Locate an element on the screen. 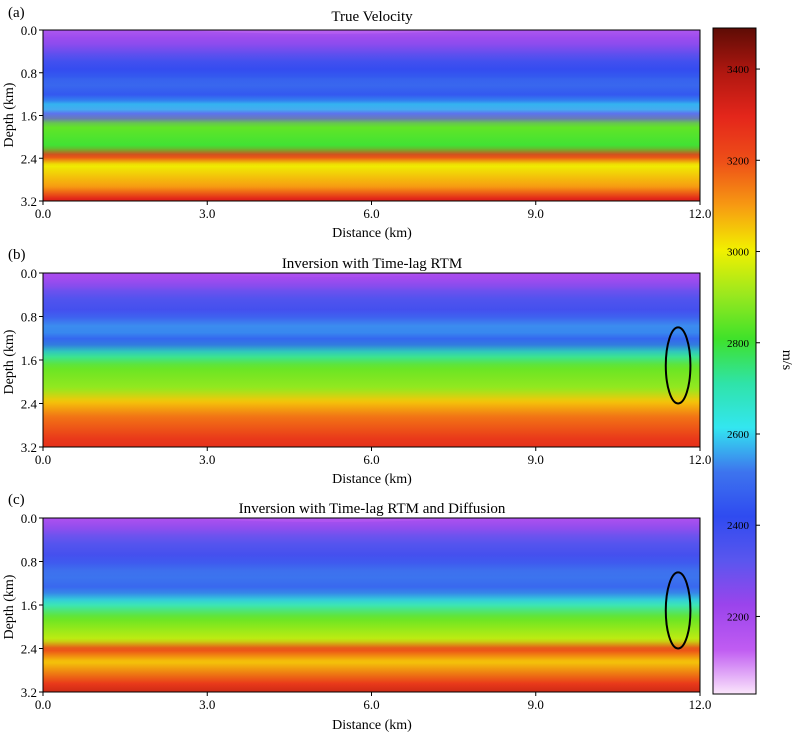 The image size is (792, 732). panel-b-label: (b) is located at coordinates (17, 255).